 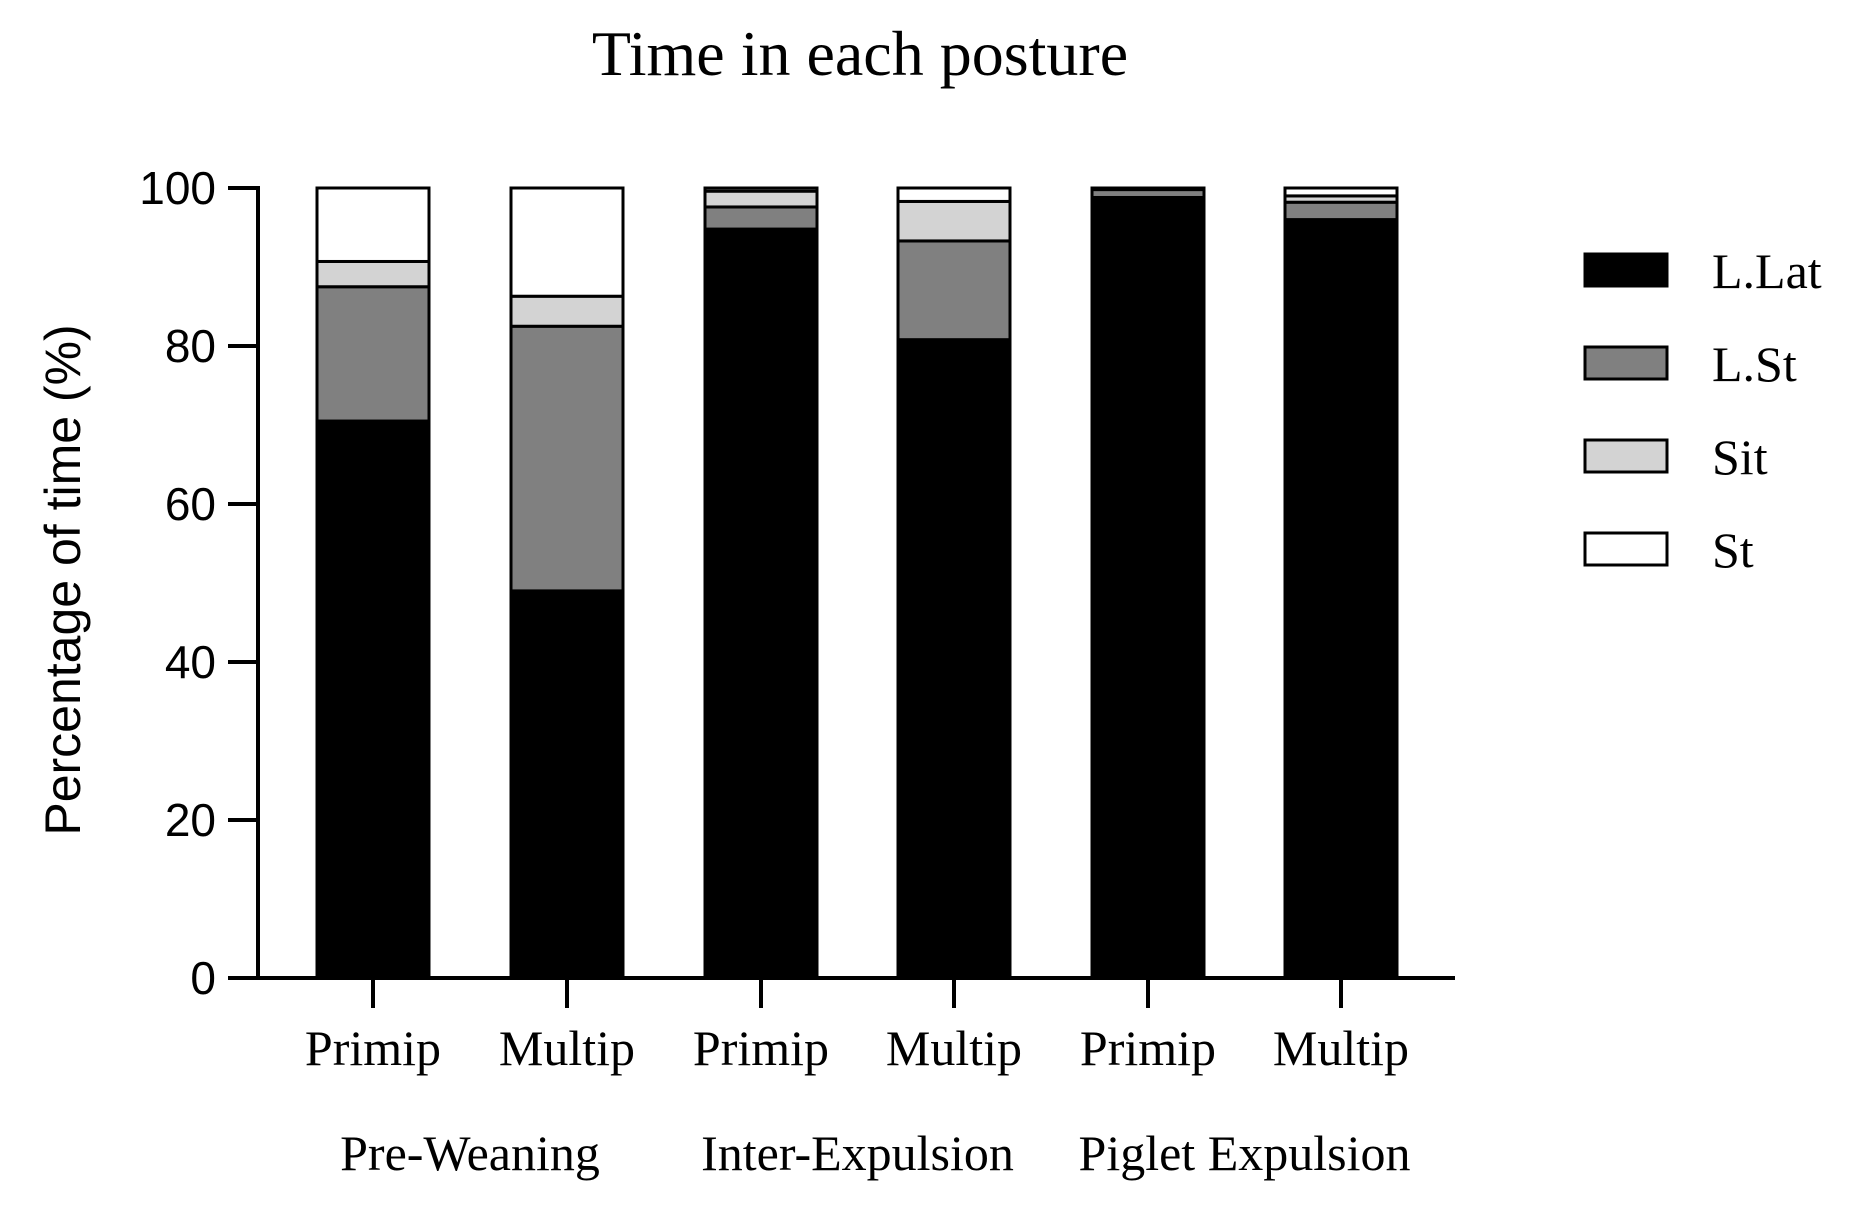 I want to click on group-label-2: Piglet Expulsion, so click(x=1245, y=1153).